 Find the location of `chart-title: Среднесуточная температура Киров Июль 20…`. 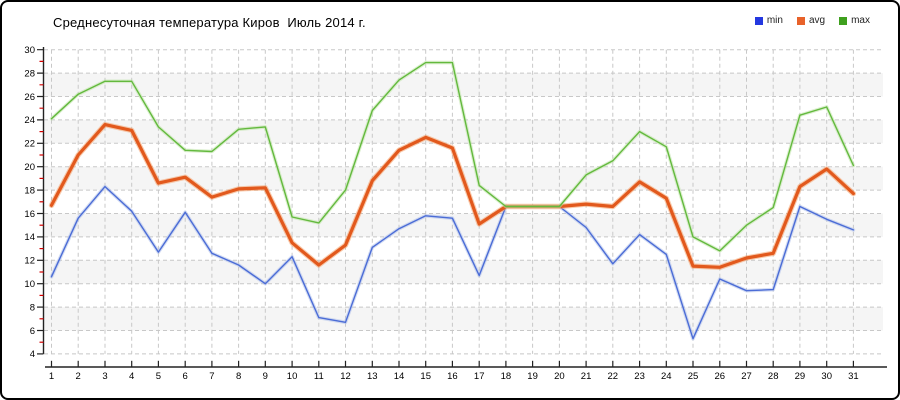

chart-title: Среднесуточная температура Киров Июль 20… is located at coordinates (209, 22).